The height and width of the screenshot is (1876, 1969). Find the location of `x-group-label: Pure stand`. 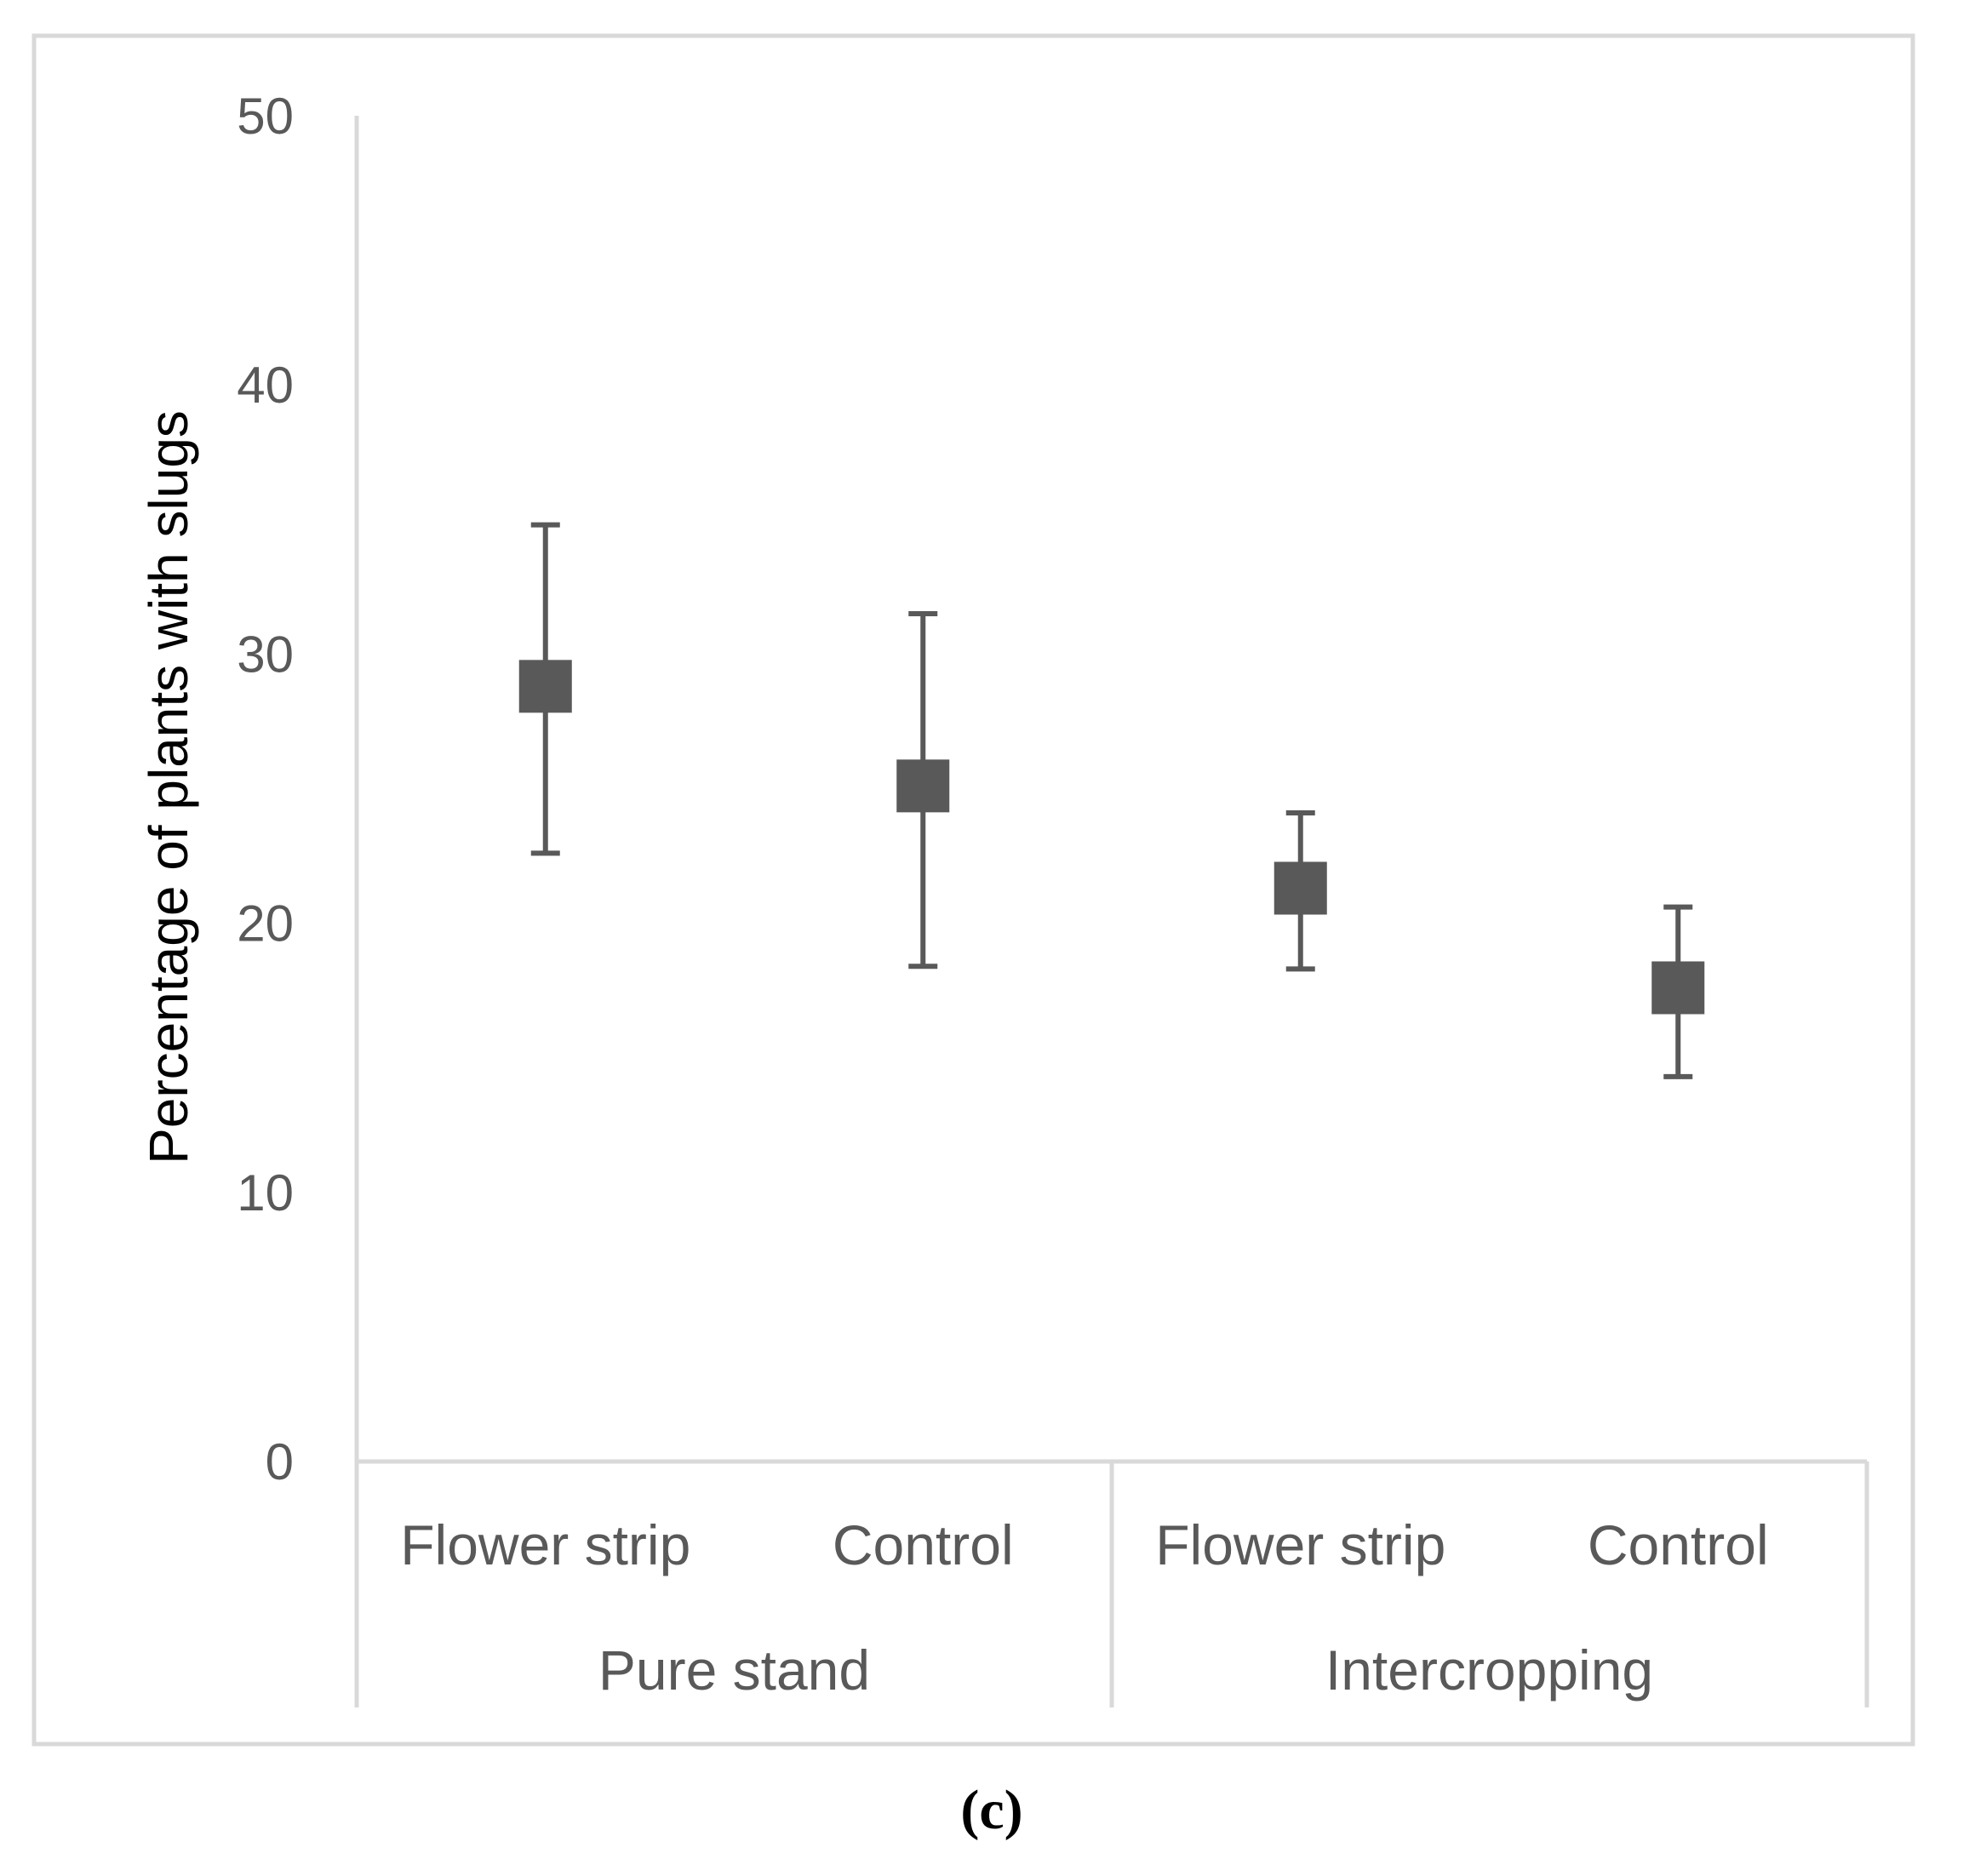

x-group-label: Pure stand is located at coordinates (734, 1670).